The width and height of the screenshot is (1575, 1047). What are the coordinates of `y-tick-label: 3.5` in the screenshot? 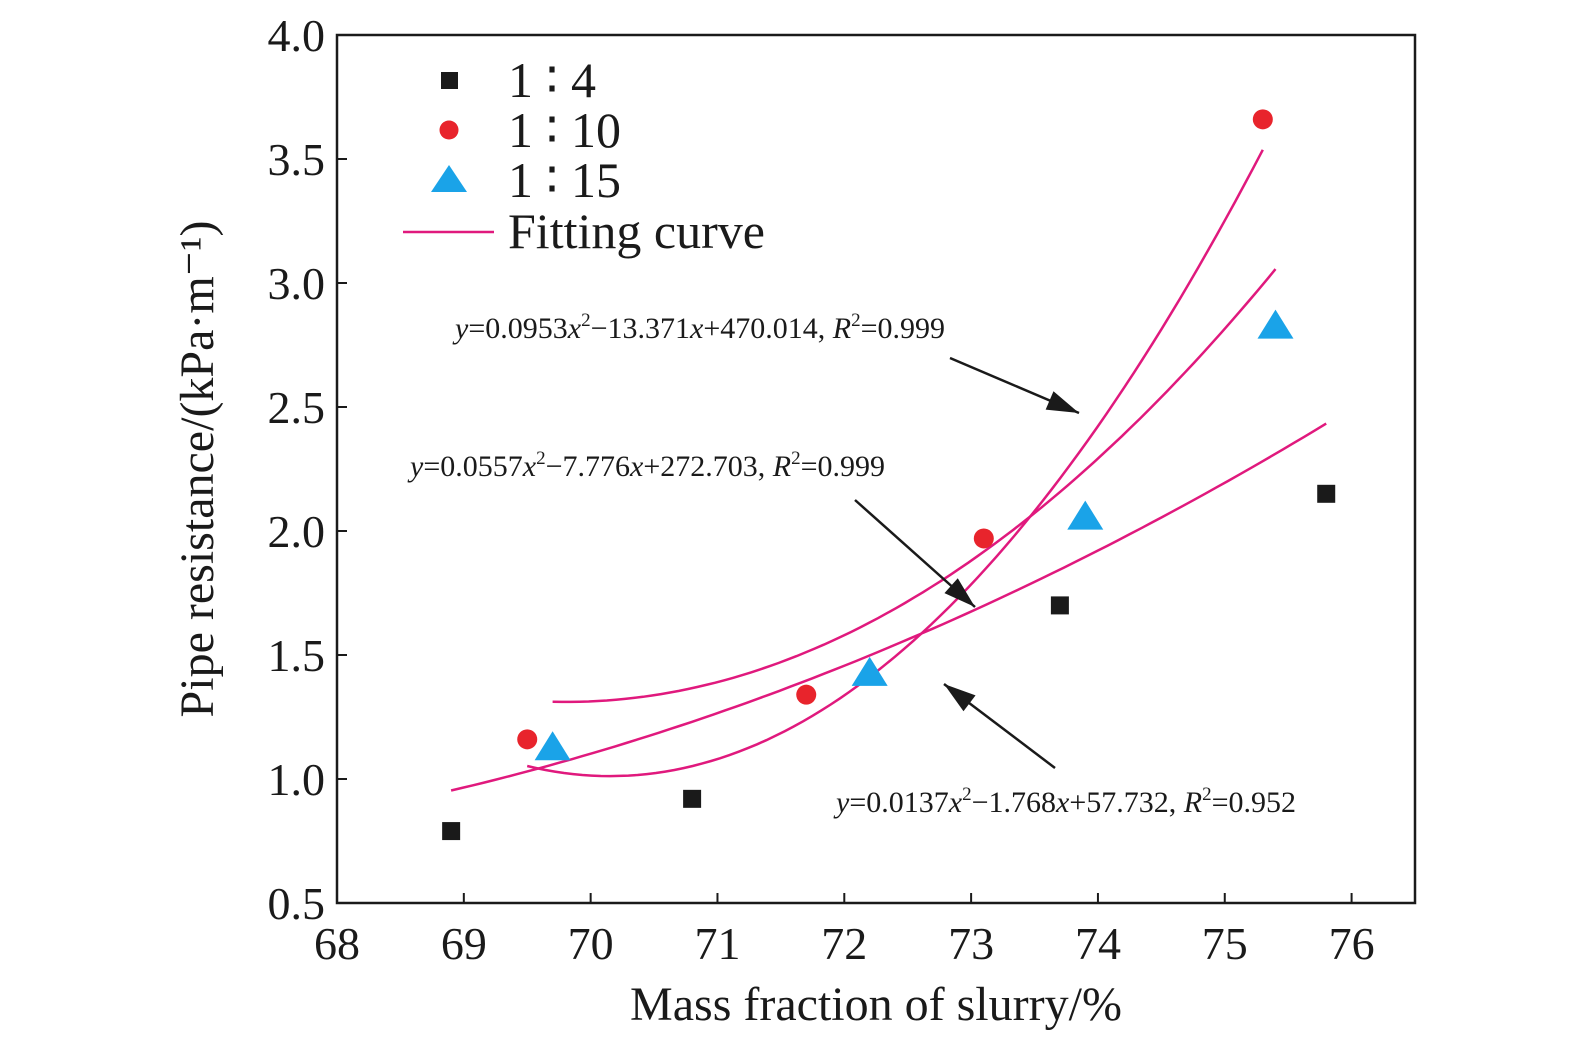 It's located at (297, 159).